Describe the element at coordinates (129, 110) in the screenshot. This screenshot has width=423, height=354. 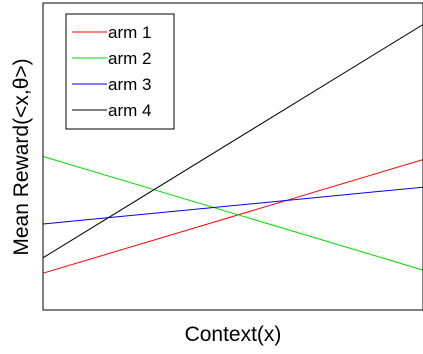
I see `legend-label-4: arm 4` at that location.